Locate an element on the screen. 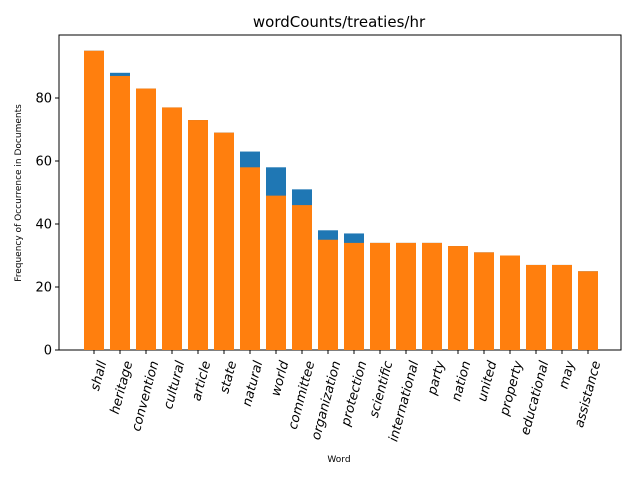  bar-front-cultural is located at coordinates (172, 228).